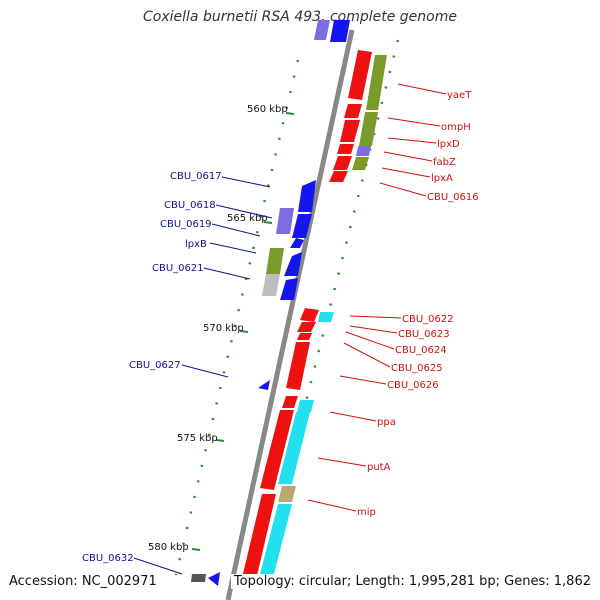  I want to click on gene-CBU_0621-domain-olive, so click(275, 261).